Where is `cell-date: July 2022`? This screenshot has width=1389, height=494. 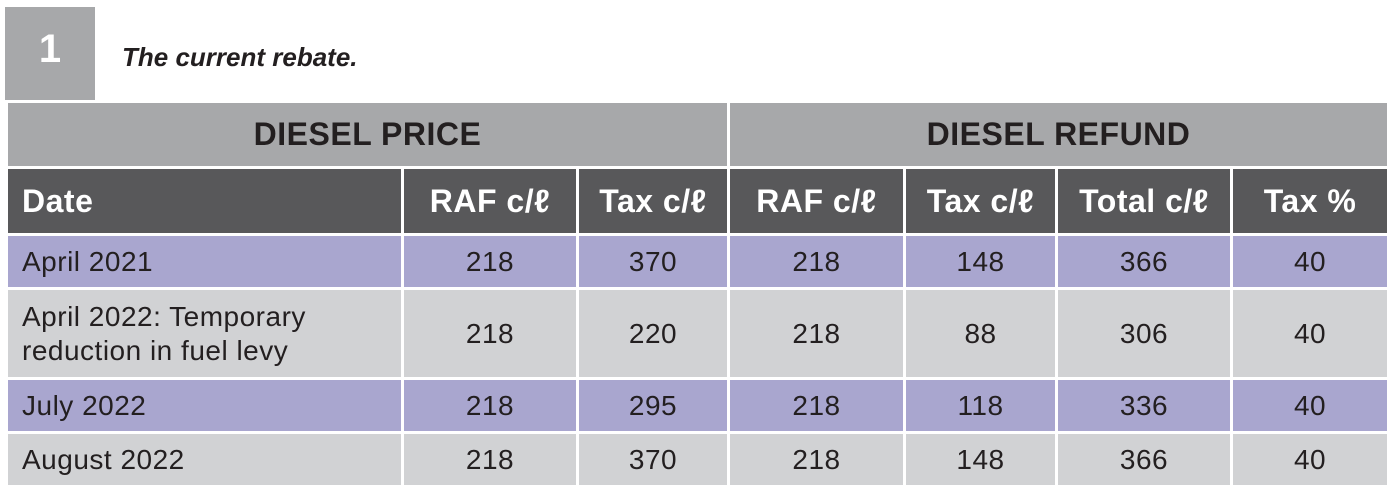 cell-date: July 2022 is located at coordinates (204, 405).